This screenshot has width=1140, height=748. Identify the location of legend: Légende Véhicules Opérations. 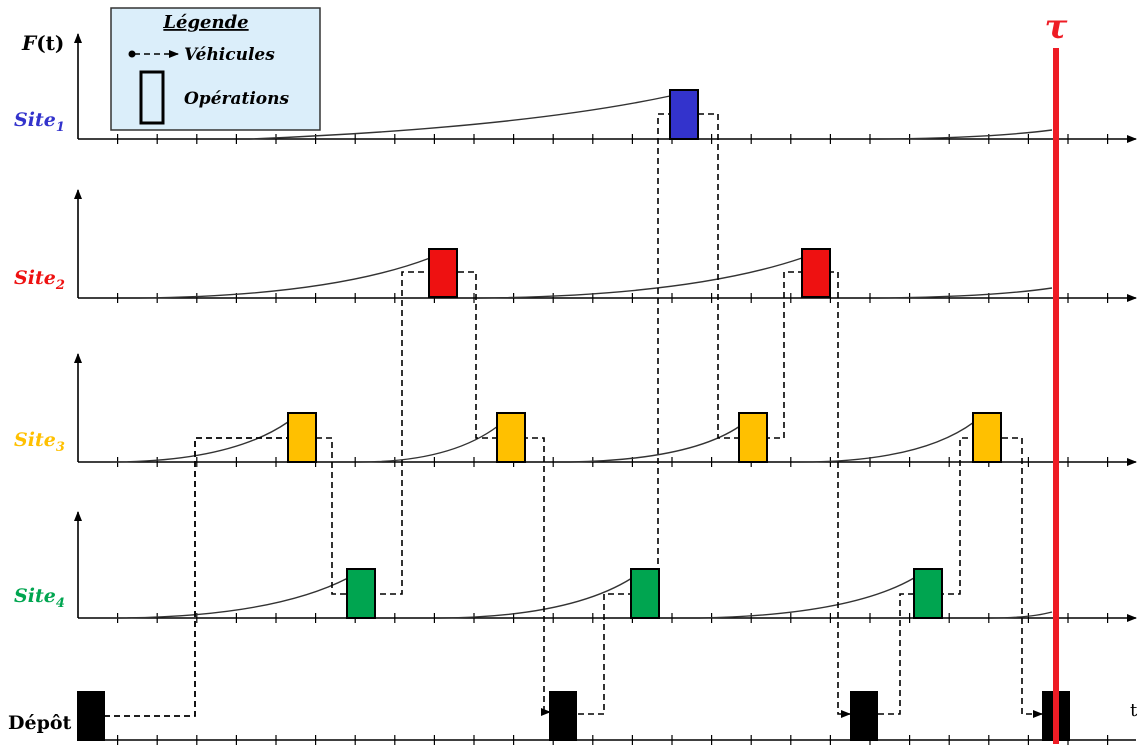
(215, 69).